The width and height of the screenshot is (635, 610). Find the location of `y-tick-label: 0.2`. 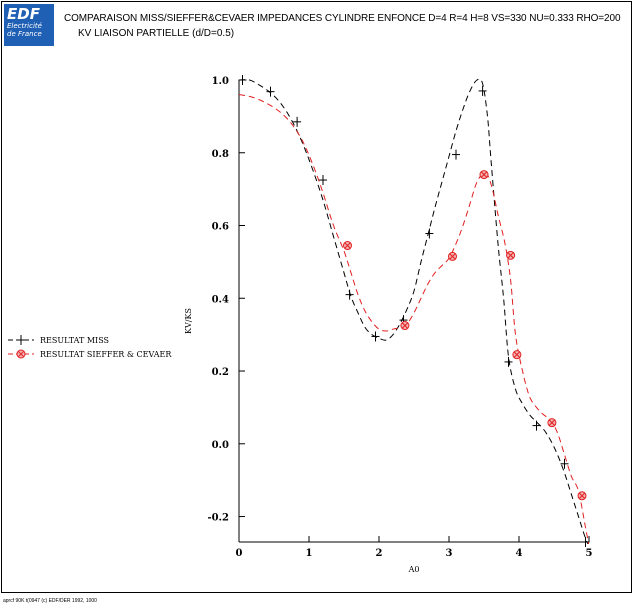

y-tick-label: 0.2 is located at coordinates (220, 372).